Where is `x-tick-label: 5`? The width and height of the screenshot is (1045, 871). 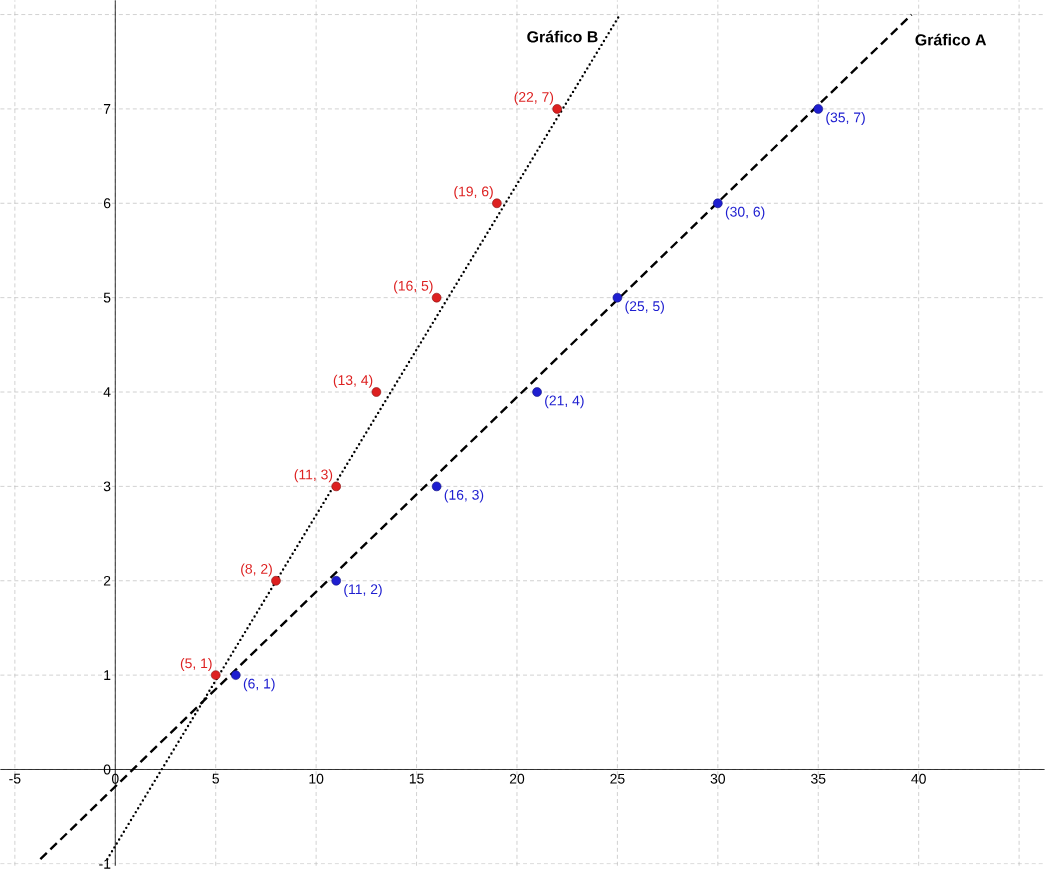
x-tick-label: 5 is located at coordinates (215, 778).